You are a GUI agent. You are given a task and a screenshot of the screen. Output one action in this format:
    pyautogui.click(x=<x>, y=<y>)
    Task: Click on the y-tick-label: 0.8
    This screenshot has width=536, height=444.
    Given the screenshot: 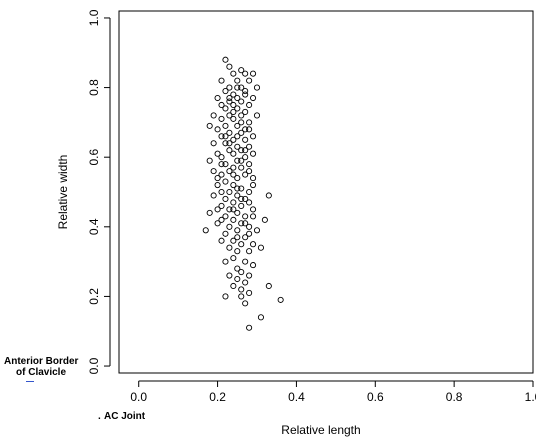 What is the action you would take?
    pyautogui.click(x=94, y=87)
    